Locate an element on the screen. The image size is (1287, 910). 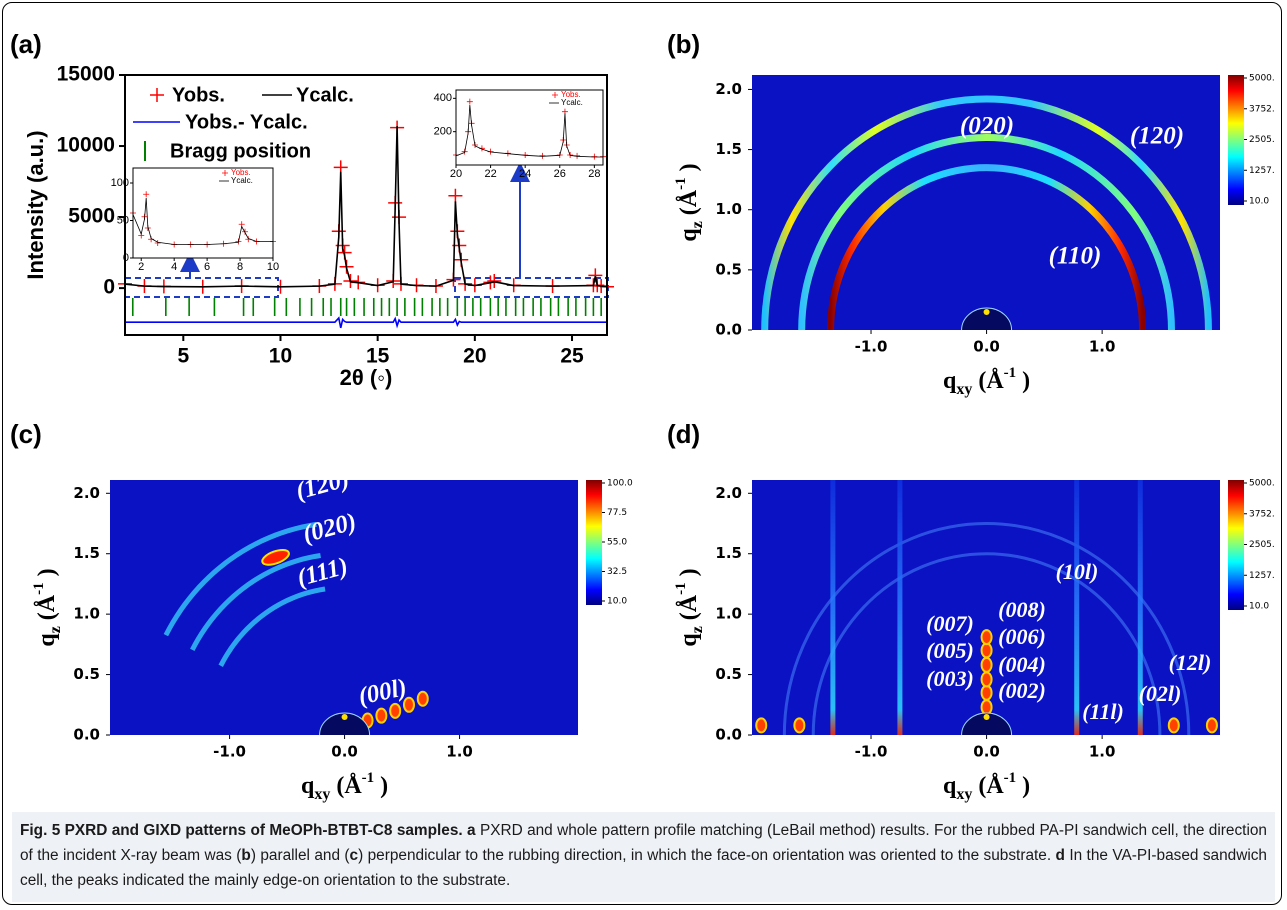
y-tick-label: 0.0 is located at coordinates (728, 735).